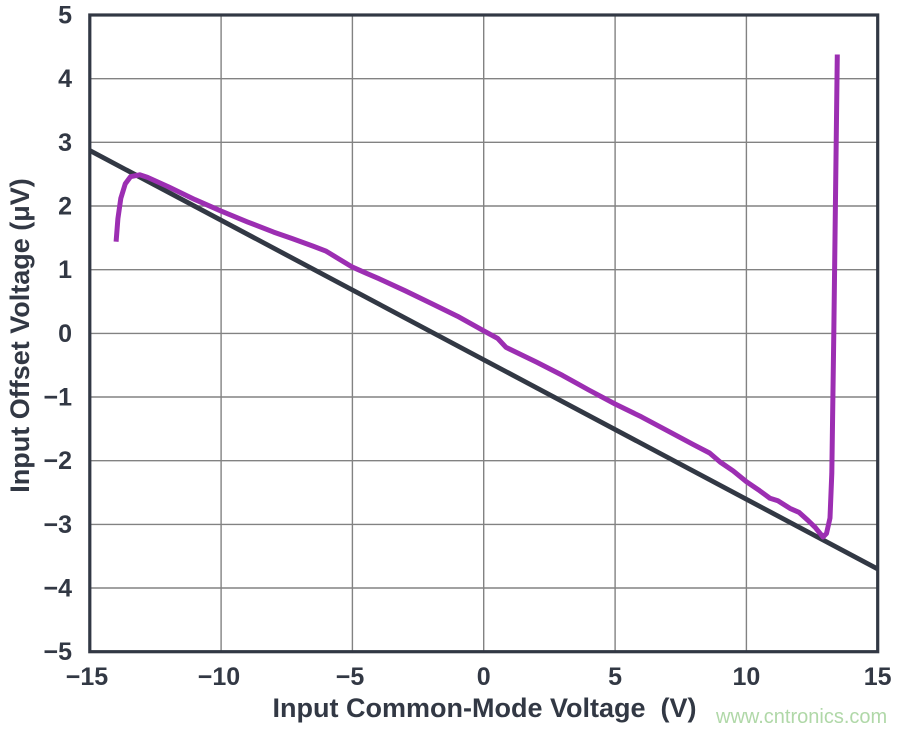 The width and height of the screenshot is (900, 731). Describe the element at coordinates (57, 398) in the screenshot. I see `svg-text: −1` at that location.